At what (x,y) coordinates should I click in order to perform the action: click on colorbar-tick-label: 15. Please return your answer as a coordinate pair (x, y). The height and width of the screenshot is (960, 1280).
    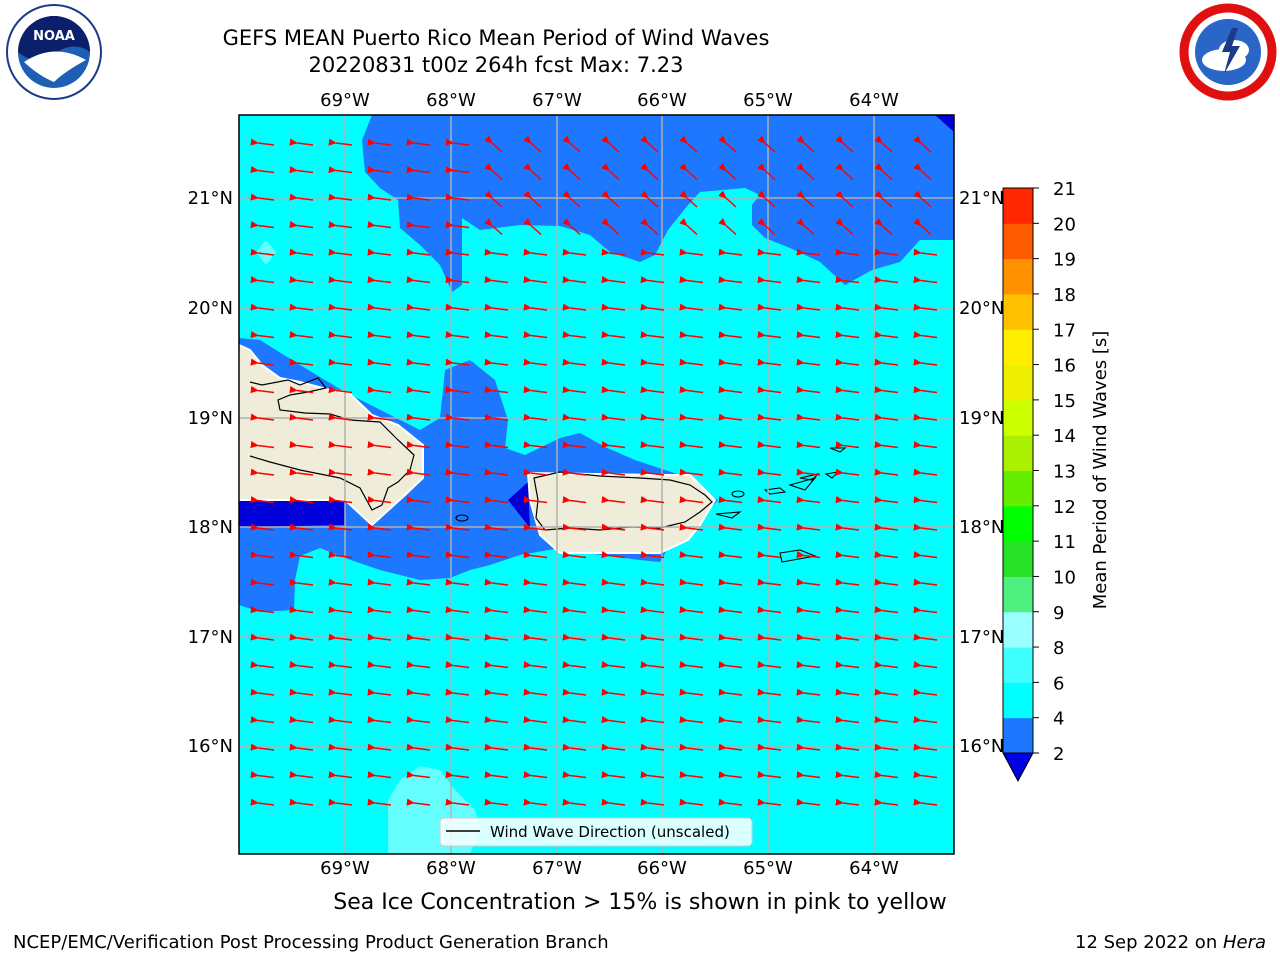
    Looking at the image, I should click on (1064, 401).